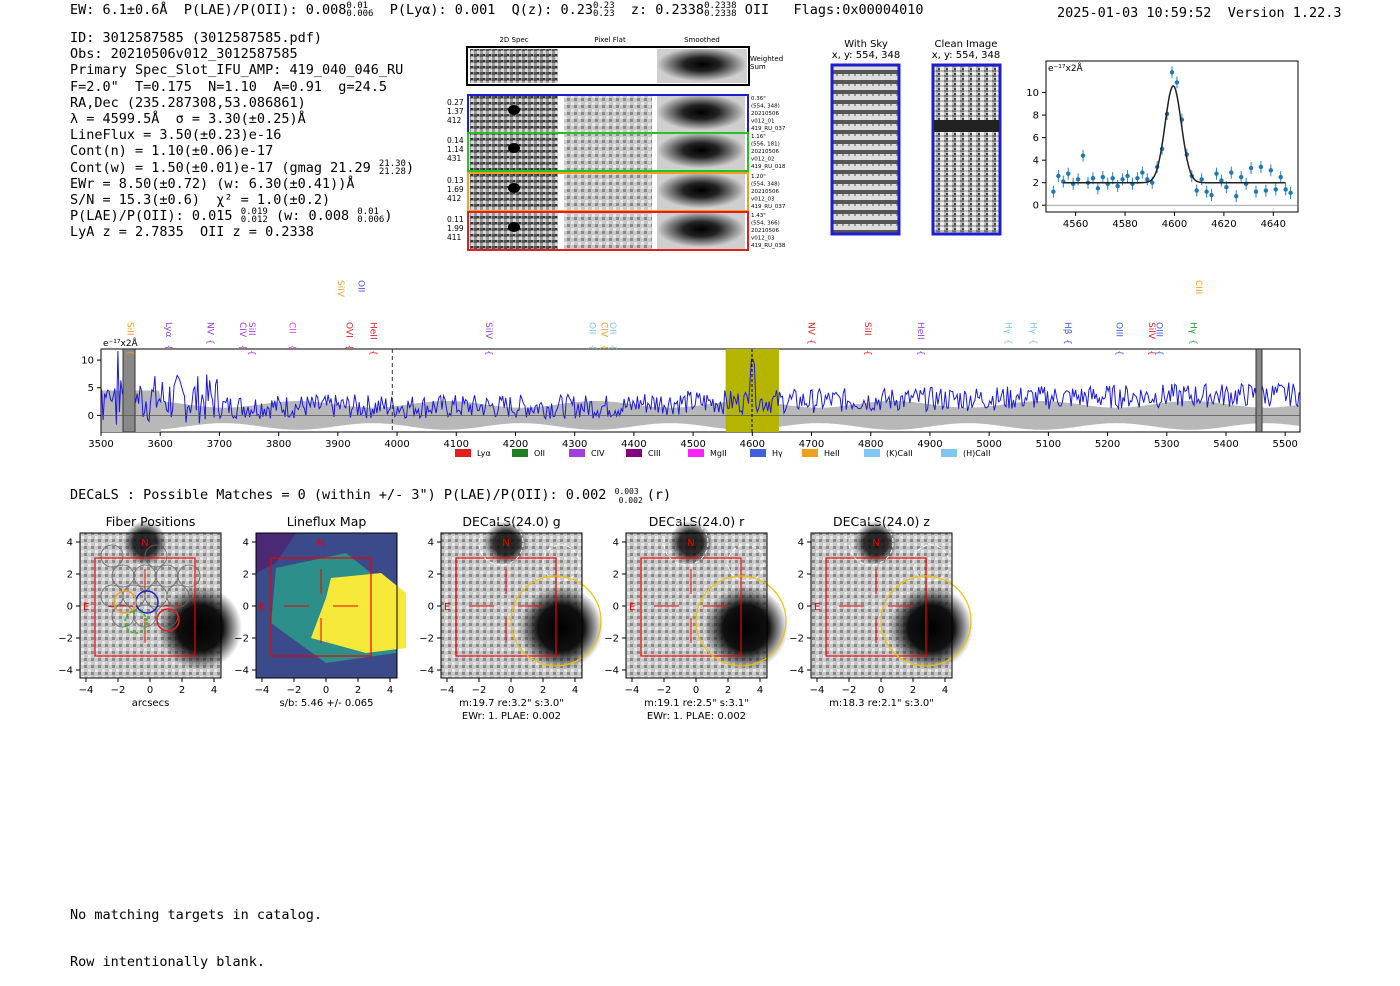 This screenshot has height=986, width=1400. Describe the element at coordinates (718, 453) in the screenshot. I see `legend-label: MgII` at that location.